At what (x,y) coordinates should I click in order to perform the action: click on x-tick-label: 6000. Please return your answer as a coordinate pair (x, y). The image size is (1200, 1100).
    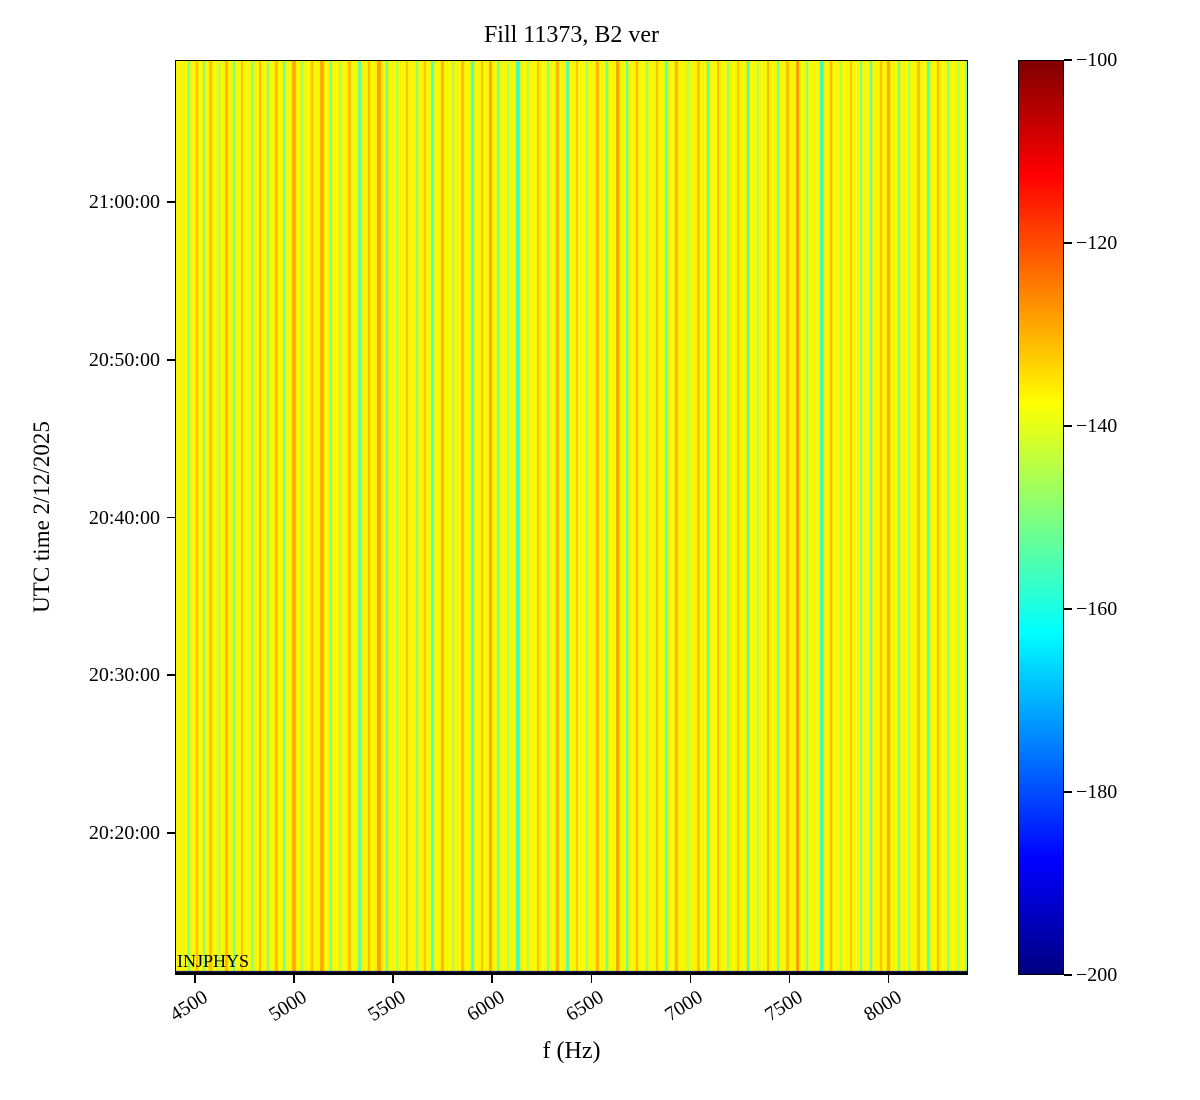
    Looking at the image, I should click on (486, 1006).